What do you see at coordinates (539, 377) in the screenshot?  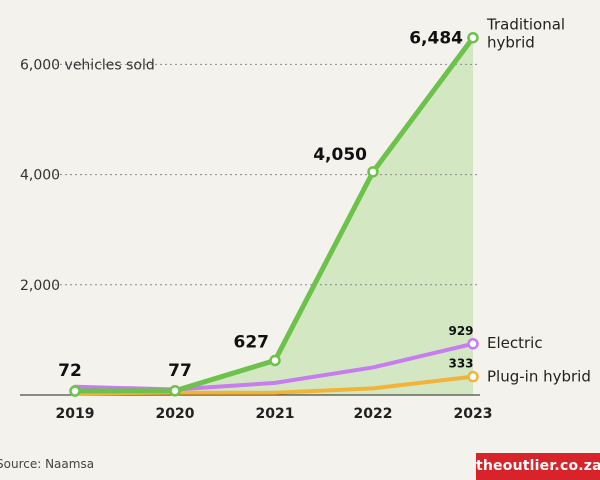 I see `series-name-2-line-0: Plug-in hybrid` at bounding box center [539, 377].